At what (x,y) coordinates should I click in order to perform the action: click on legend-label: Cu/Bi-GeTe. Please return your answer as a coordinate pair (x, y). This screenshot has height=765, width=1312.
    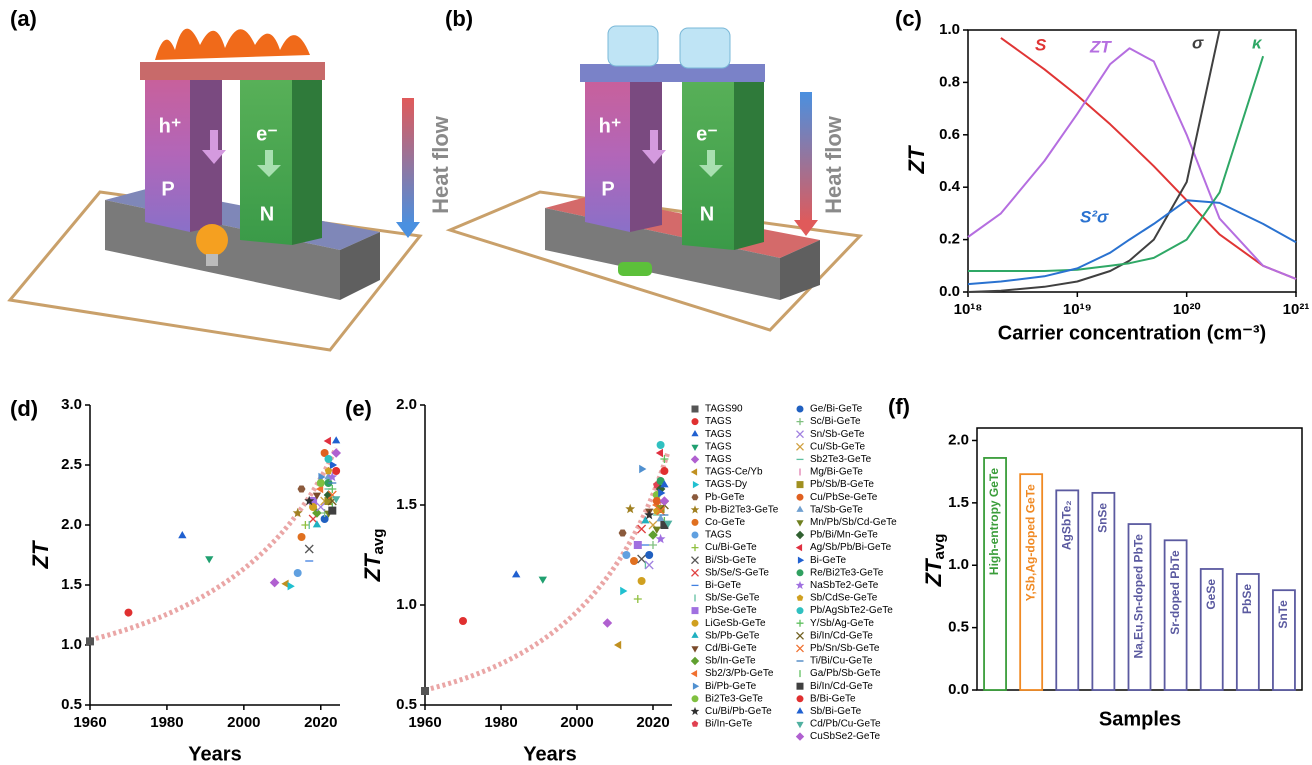
    Looking at the image, I should click on (731, 547).